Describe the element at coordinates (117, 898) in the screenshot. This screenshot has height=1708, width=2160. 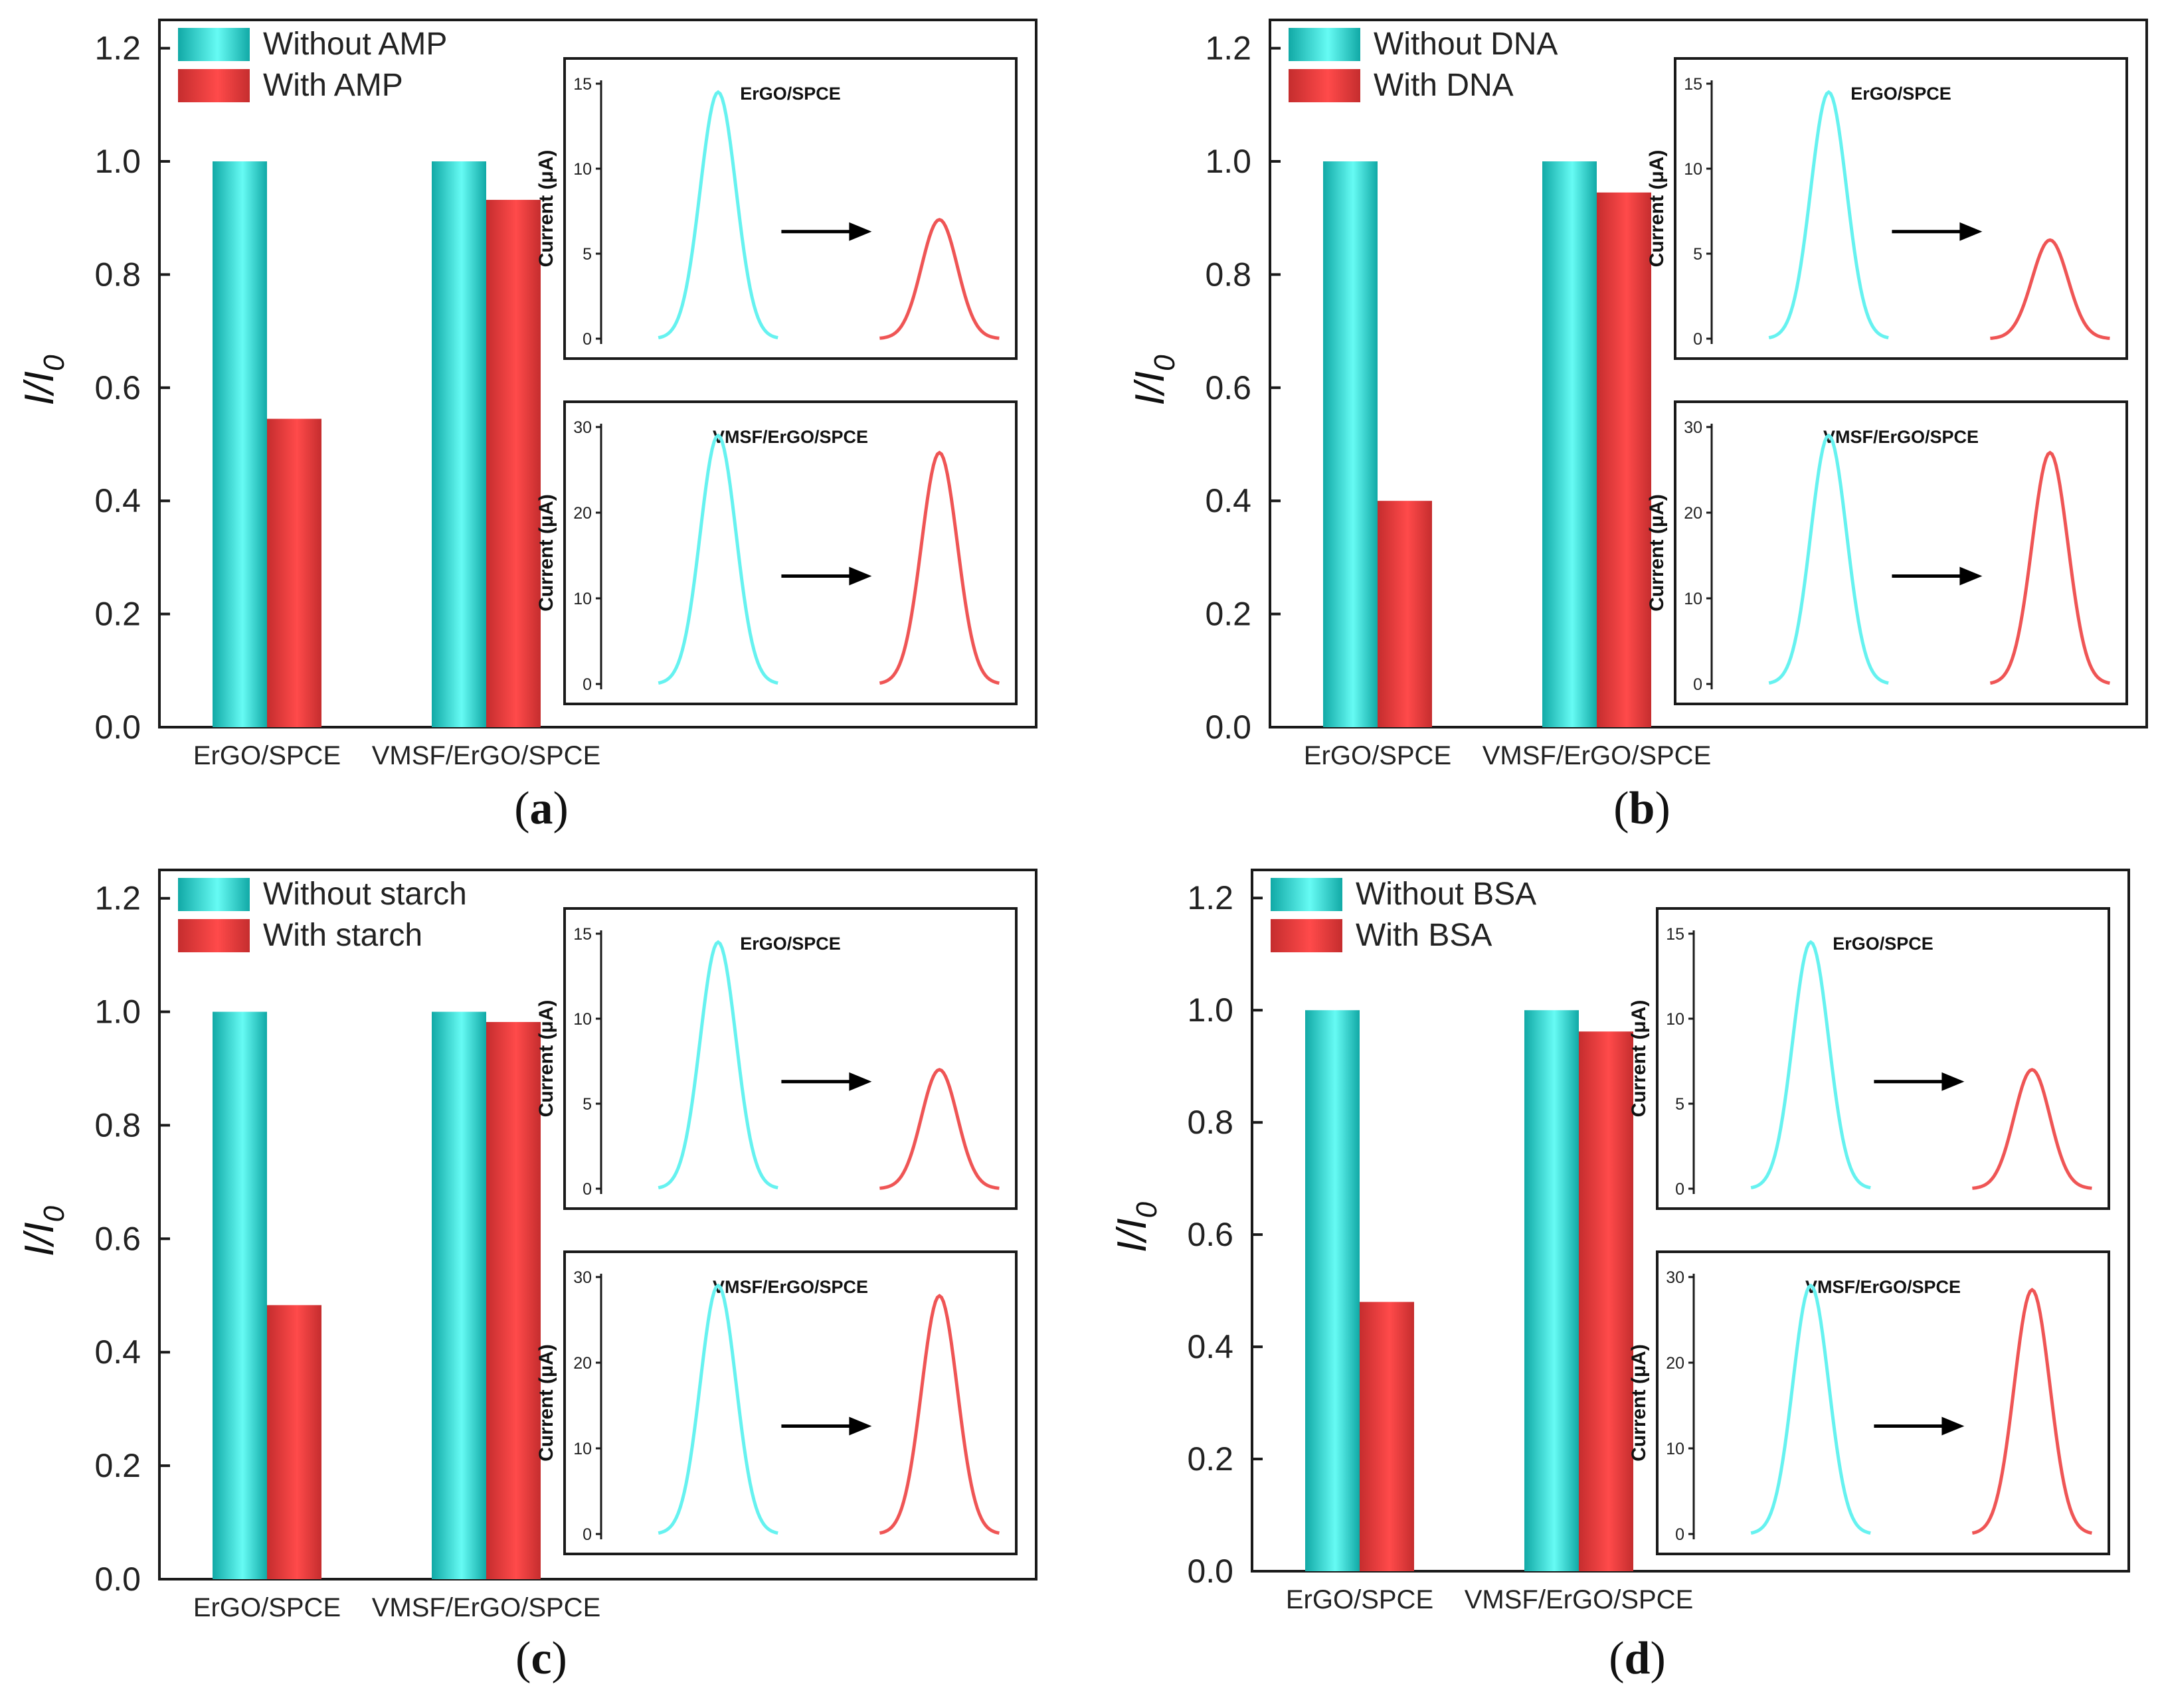
I see `y-tick-label: 1.2` at that location.